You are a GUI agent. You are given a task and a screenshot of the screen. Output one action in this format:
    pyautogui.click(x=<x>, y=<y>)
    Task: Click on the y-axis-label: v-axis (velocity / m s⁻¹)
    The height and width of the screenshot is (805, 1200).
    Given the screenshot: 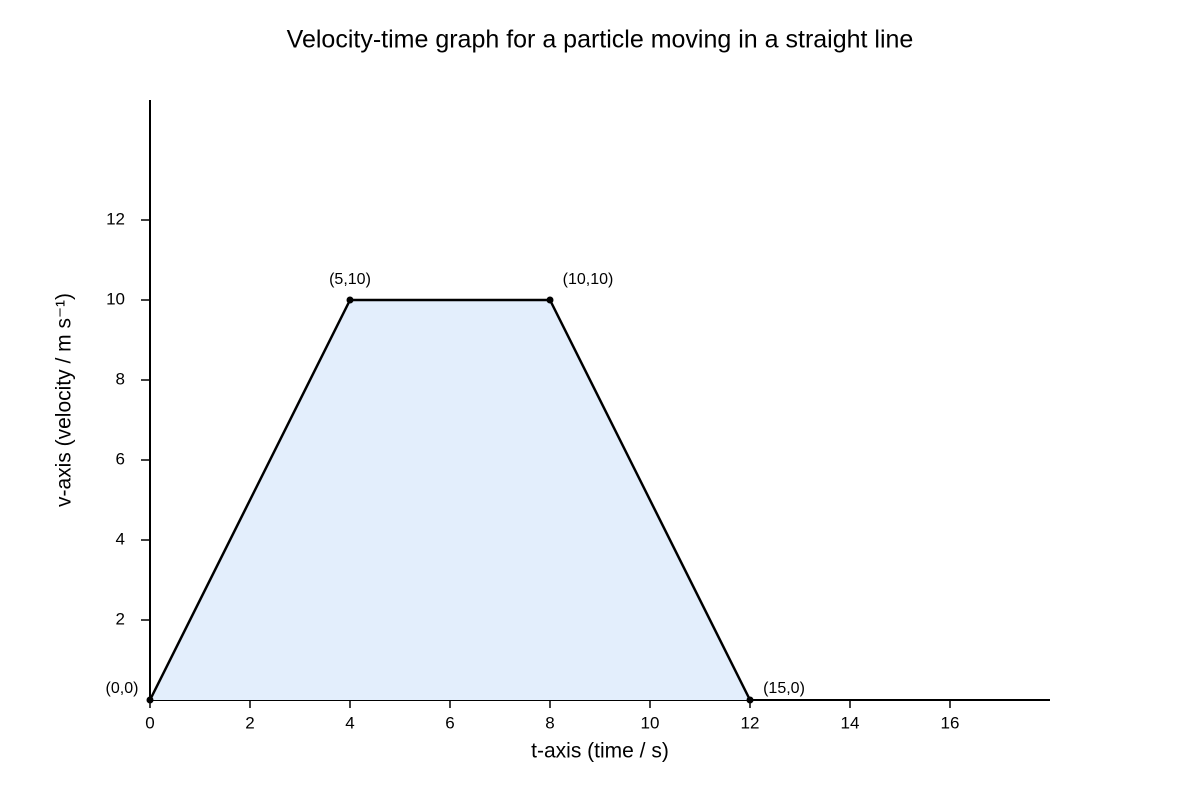 What is the action you would take?
    pyautogui.click(x=64, y=400)
    